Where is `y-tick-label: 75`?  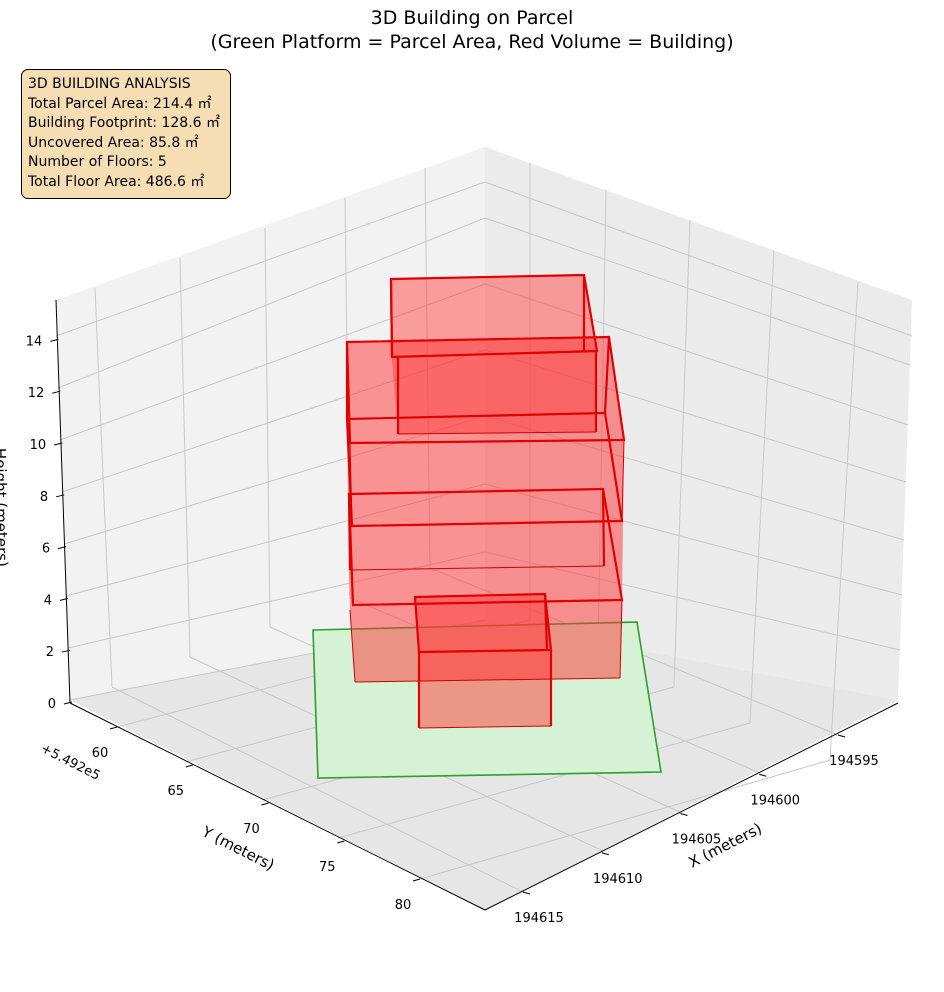
y-tick-label: 75 is located at coordinates (327, 867).